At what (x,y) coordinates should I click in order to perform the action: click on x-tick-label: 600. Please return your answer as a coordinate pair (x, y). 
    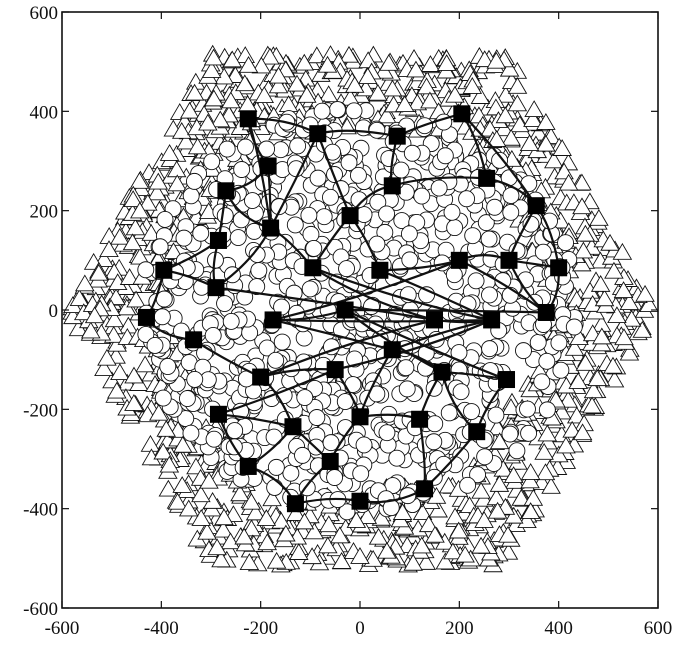
    Looking at the image, I should click on (658, 628).